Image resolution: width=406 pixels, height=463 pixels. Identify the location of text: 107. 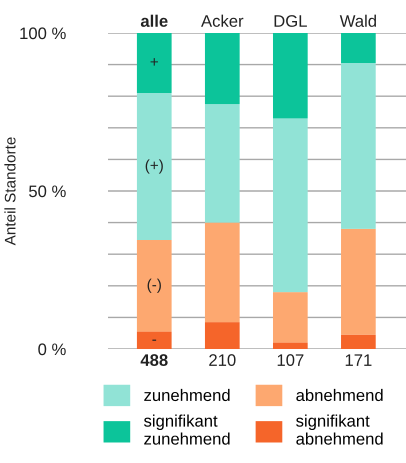
(291, 360).